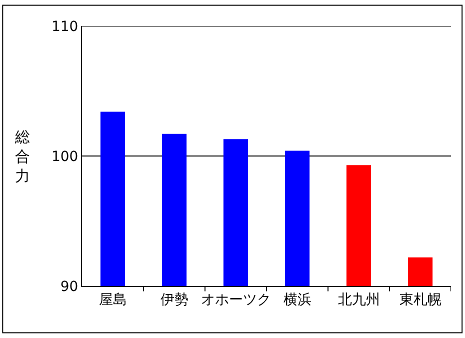 The height and width of the screenshot is (338, 465). What do you see at coordinates (359, 300) in the screenshot?
I see `x-tick-label: 北九州` at bounding box center [359, 300].